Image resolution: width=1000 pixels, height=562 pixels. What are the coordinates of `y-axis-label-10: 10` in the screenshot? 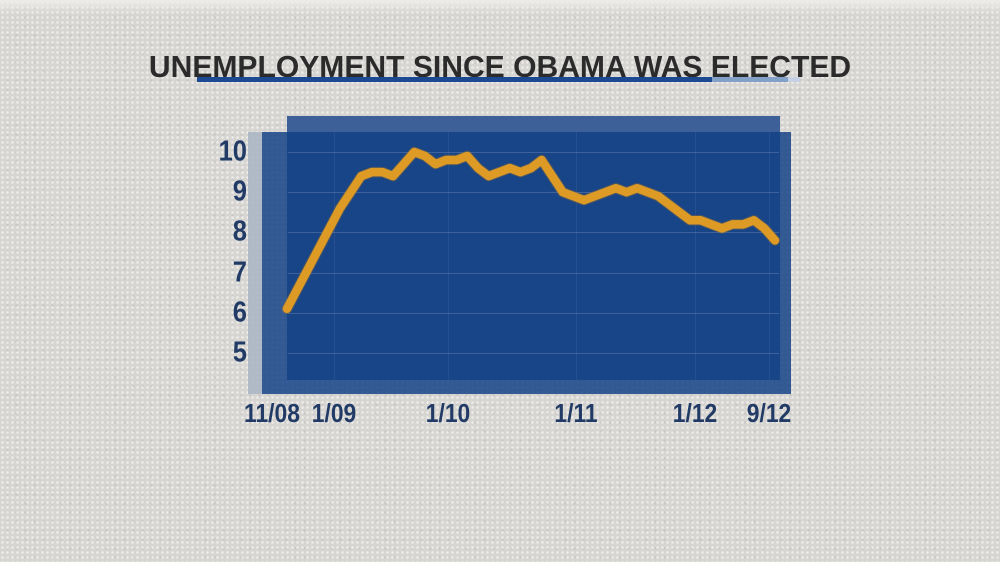 It's located at (232, 151).